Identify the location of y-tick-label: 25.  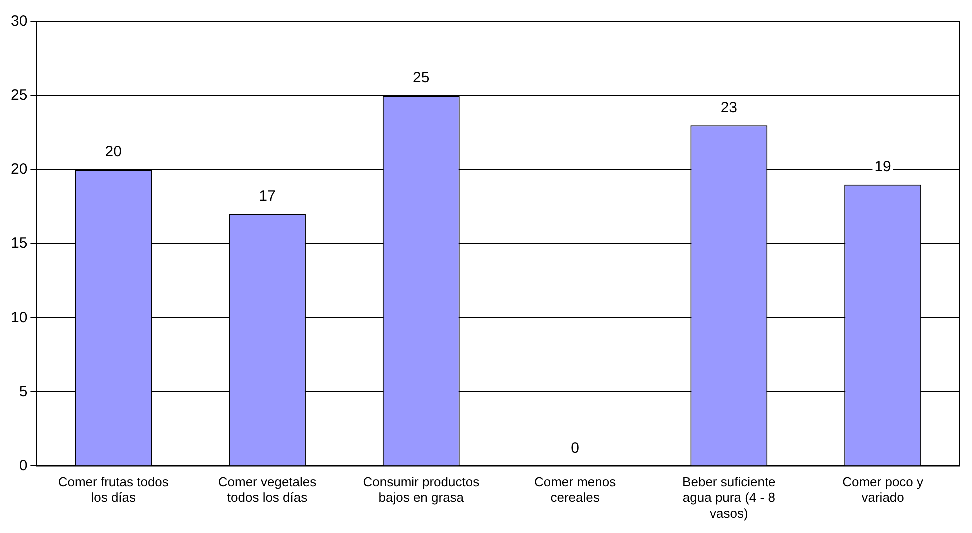
(19, 95).